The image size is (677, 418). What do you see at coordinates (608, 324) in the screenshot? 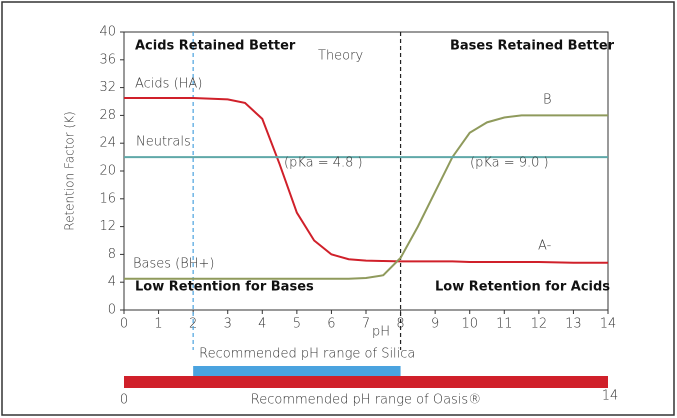
I see `x-tick-label: 14` at bounding box center [608, 324].